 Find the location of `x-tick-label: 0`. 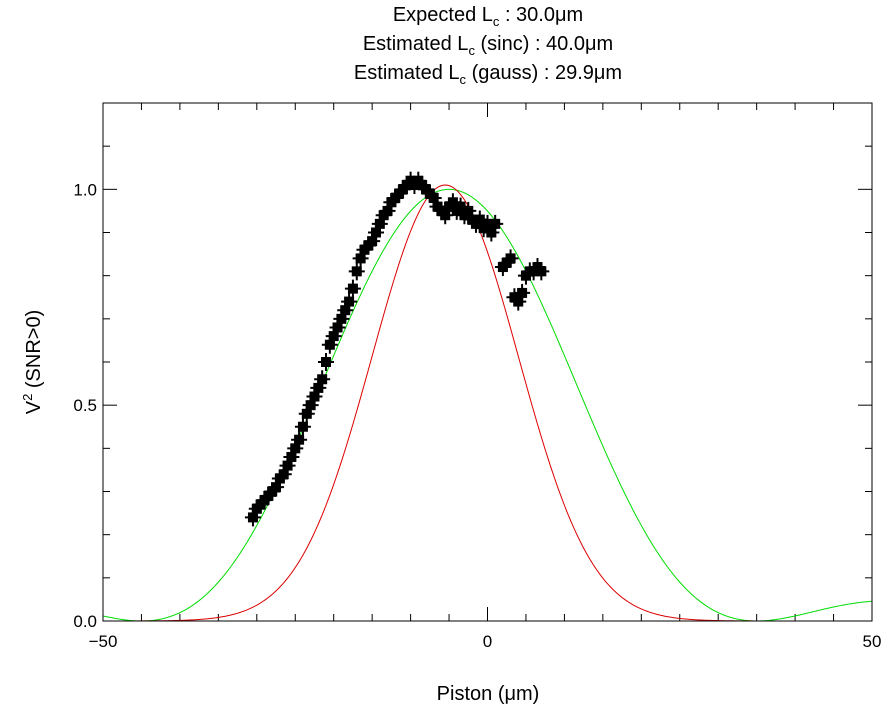

x-tick-label: 0 is located at coordinates (487, 641).